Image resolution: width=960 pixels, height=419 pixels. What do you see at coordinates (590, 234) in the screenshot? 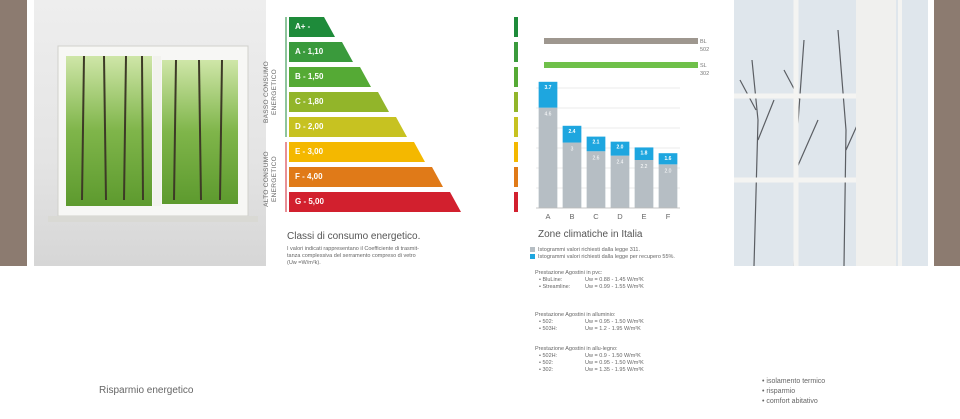
I see `chart-title: Zone climatiche in Italia` at bounding box center [590, 234].